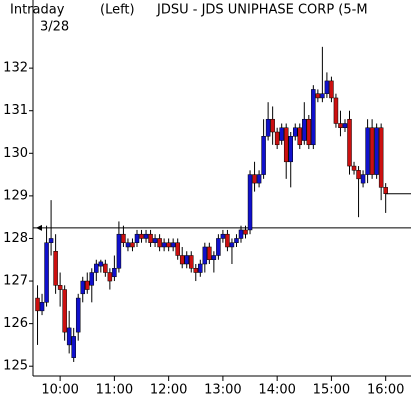 Image resolution: width=411 pixels, height=402 pixels. What do you see at coordinates (276, 390) in the screenshot?
I see `x-tick-label: 14:00` at bounding box center [276, 390].